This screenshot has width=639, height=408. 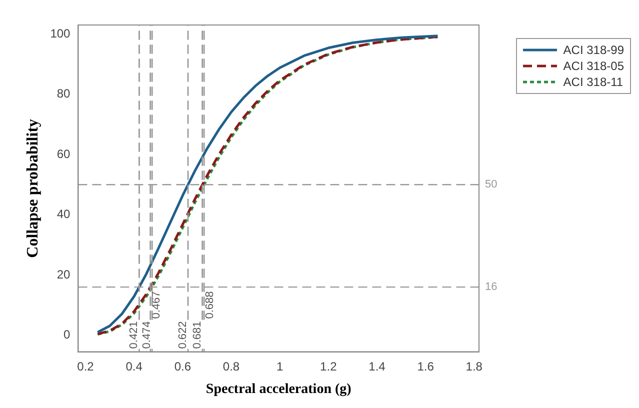 What do you see at coordinates (377, 366) in the screenshot?
I see `x-tick-label: 1.4` at bounding box center [377, 366].